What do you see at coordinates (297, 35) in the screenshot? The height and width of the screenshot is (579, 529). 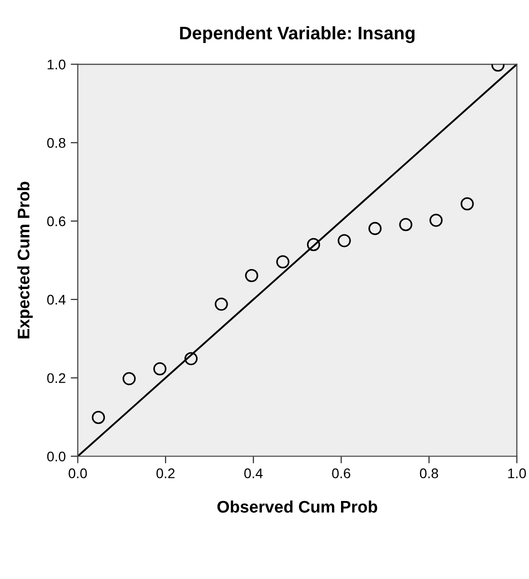 I see `chart-title: Dependent Variable: Insang` at bounding box center [297, 35].